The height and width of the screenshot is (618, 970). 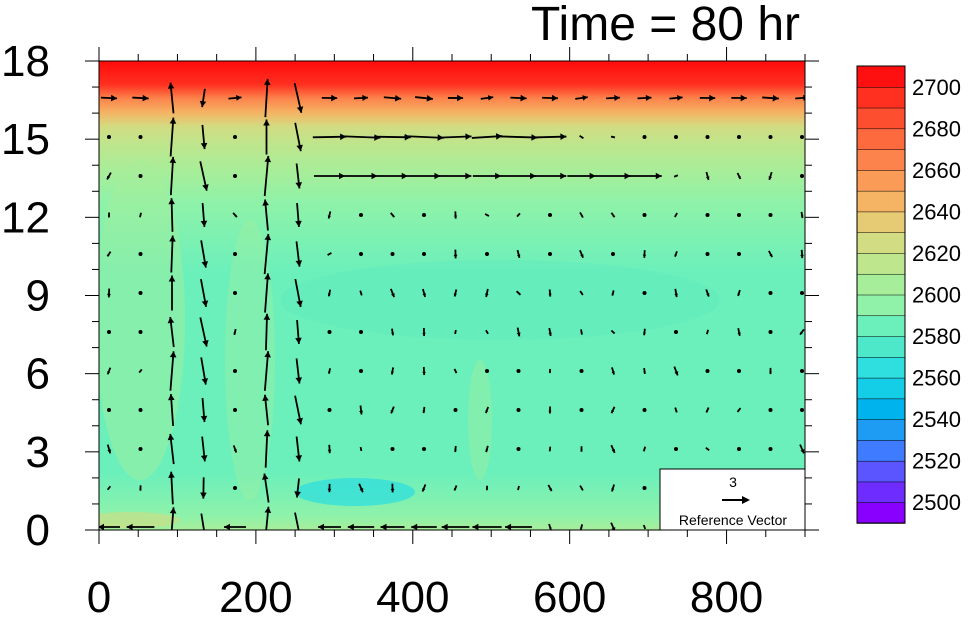 I want to click on x-tick-label: 800, so click(x=726, y=595).